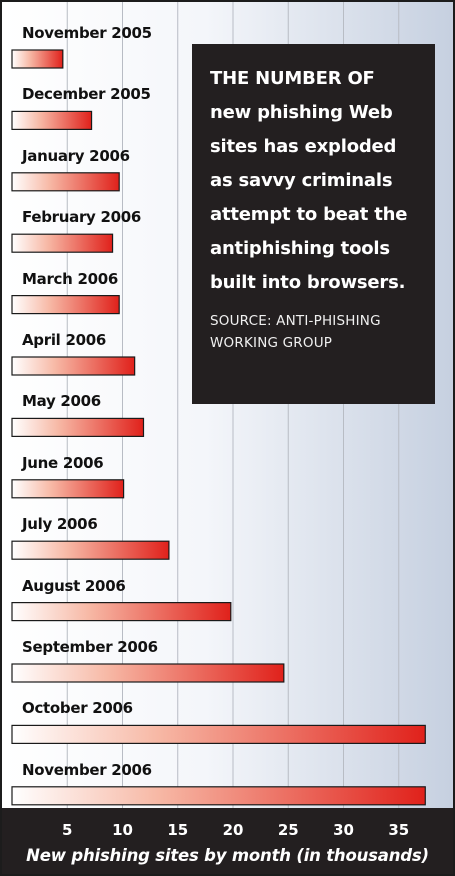 Image resolution: width=455 pixels, height=876 pixels. What do you see at coordinates (122, 830) in the screenshot?
I see `x-tick-label: 10` at bounding box center [122, 830].